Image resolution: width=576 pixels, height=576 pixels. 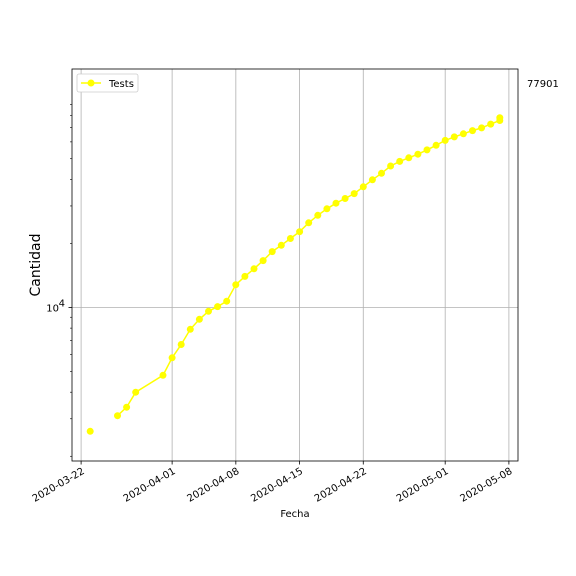 I want to click on x-tick-label: 2020-05-08, so click(x=487, y=485).